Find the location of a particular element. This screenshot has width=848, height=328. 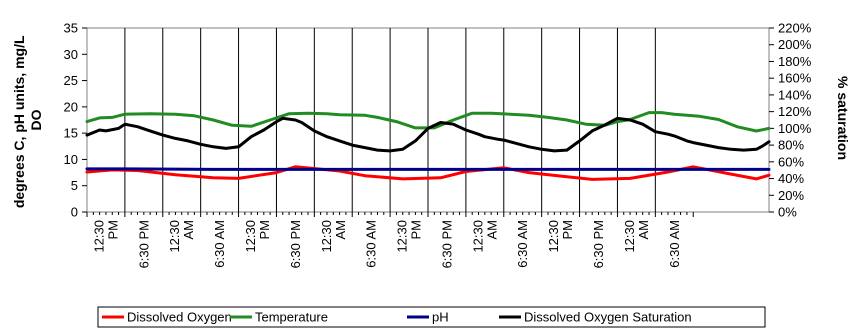

right-y-tick-label: 180% is located at coordinates (795, 61).